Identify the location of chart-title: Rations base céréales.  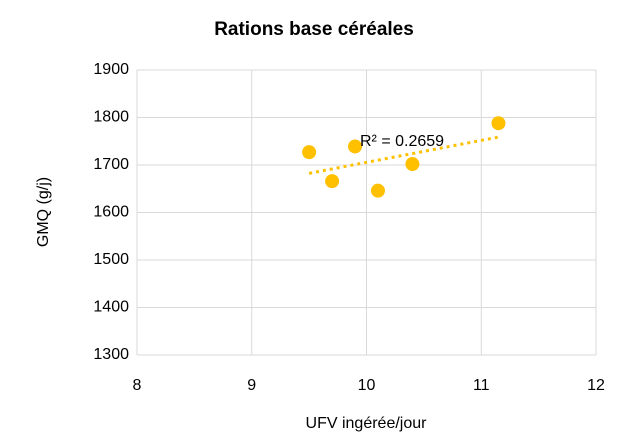
(314, 29).